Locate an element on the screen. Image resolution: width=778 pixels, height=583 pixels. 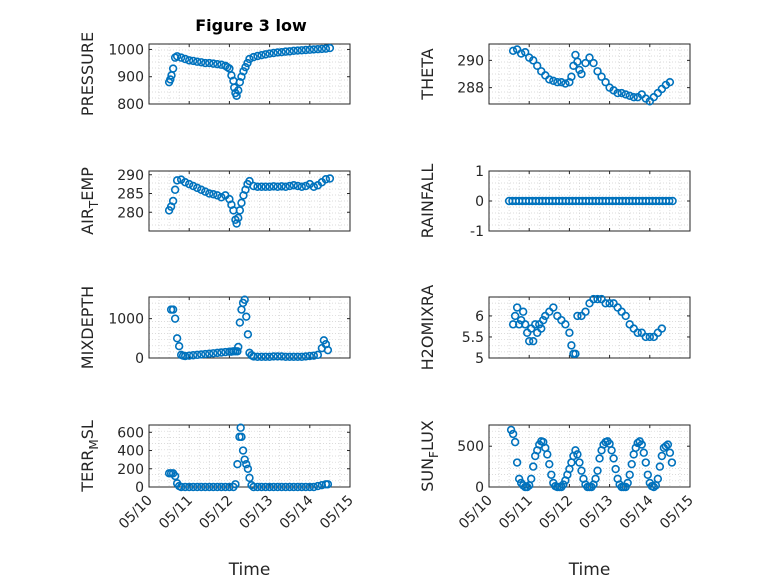
subplot-h2omixra: 5 5.5 6 H2OMIXRA is located at coordinates (554, 327).